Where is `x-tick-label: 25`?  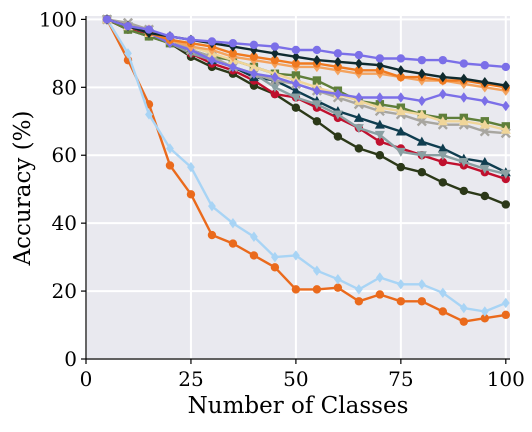
x-tick-label: 25 is located at coordinates (190, 379).